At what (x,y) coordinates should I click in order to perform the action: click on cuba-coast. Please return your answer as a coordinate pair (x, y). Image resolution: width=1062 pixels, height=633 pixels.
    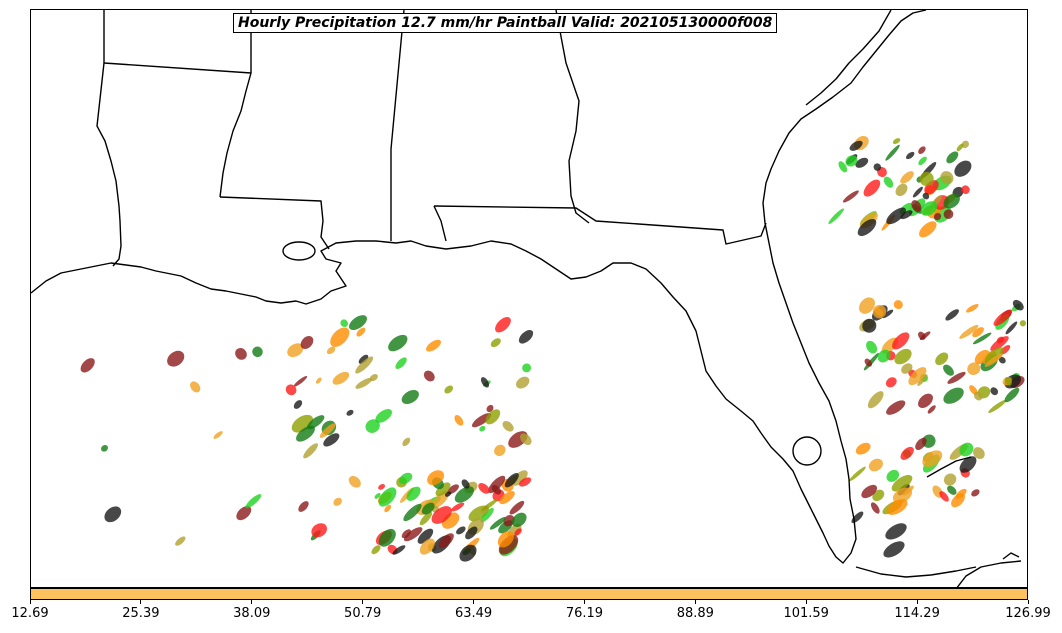
    Looking at the image, I should click on (989, 573).